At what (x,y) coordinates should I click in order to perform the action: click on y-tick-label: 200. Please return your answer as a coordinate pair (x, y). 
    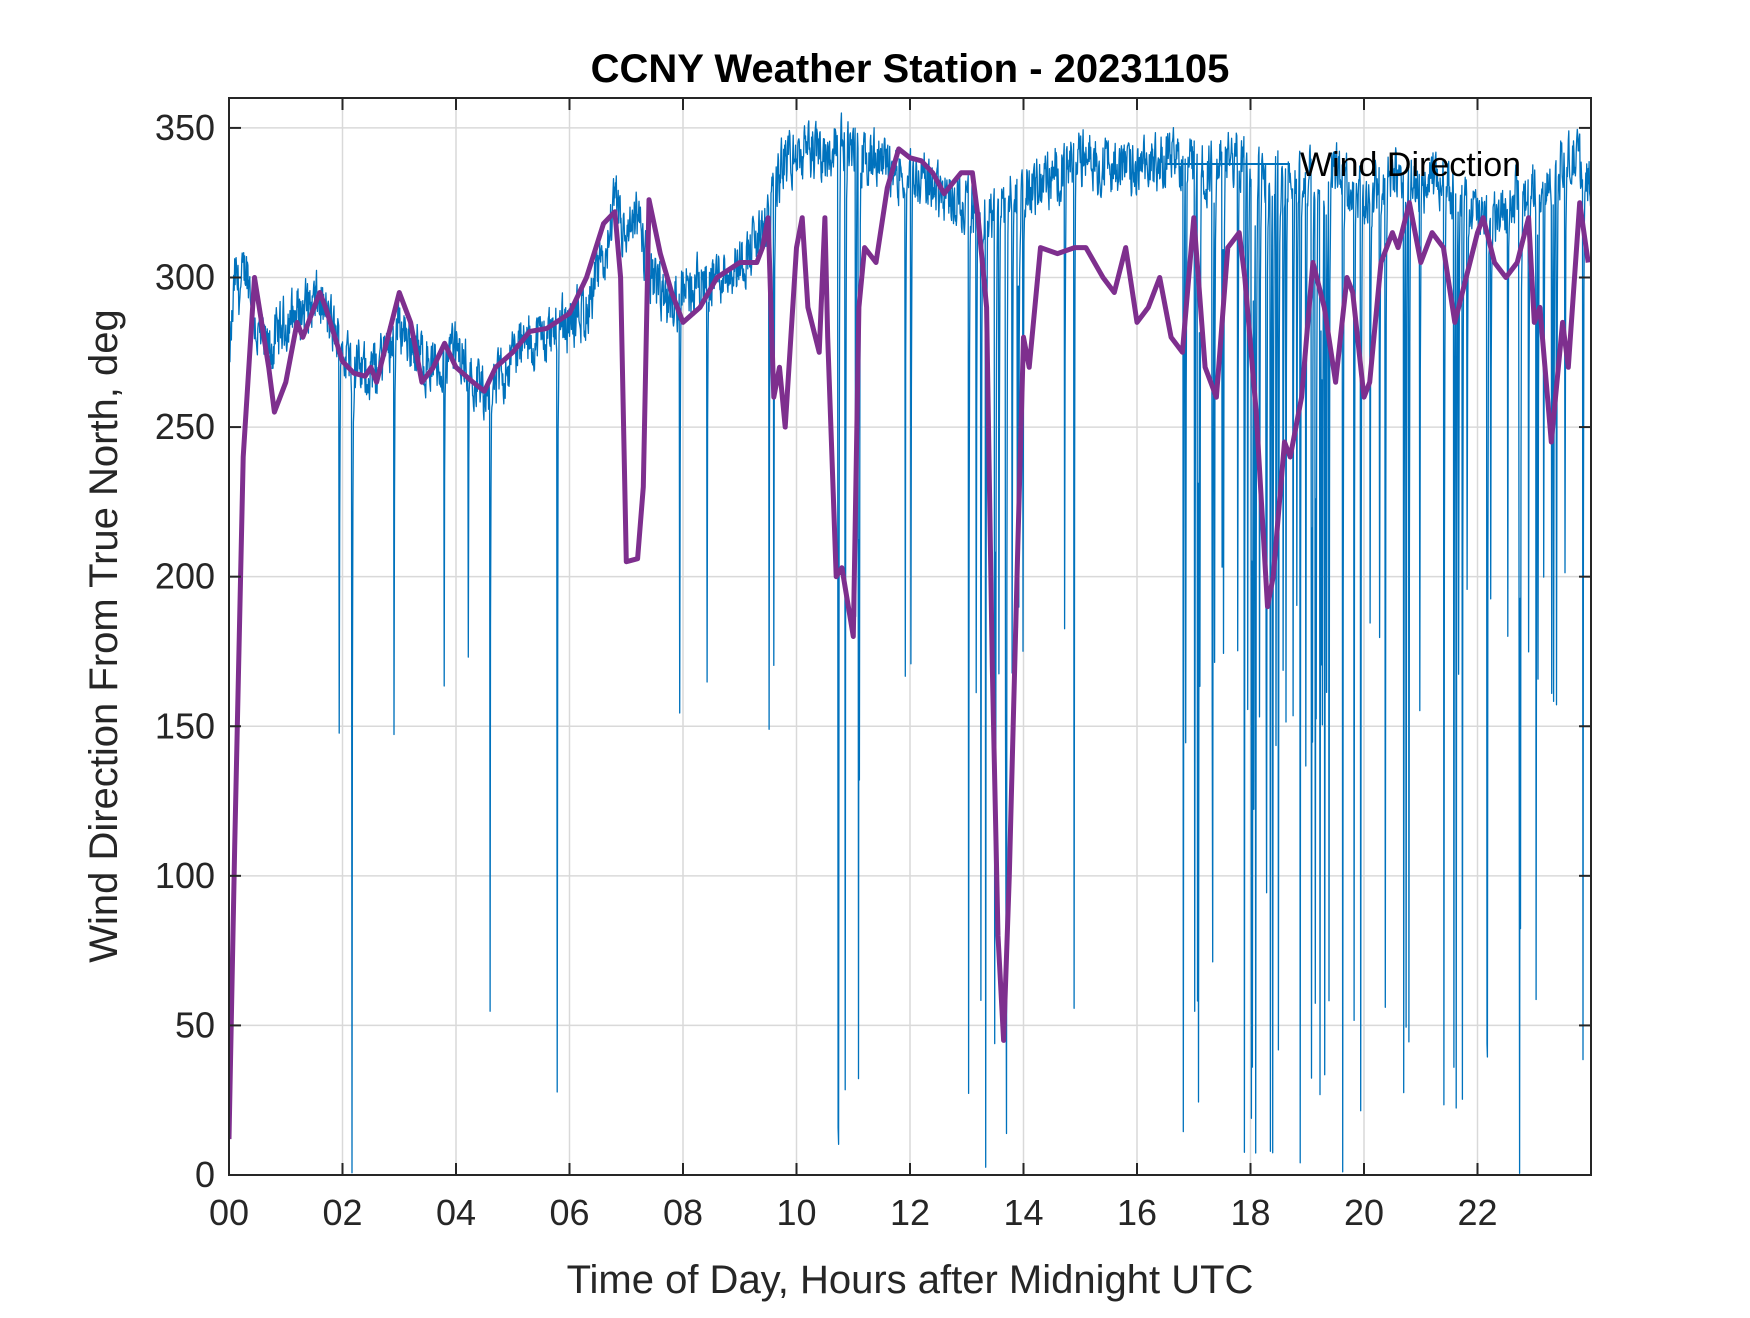
    Looking at the image, I should click on (185, 576).